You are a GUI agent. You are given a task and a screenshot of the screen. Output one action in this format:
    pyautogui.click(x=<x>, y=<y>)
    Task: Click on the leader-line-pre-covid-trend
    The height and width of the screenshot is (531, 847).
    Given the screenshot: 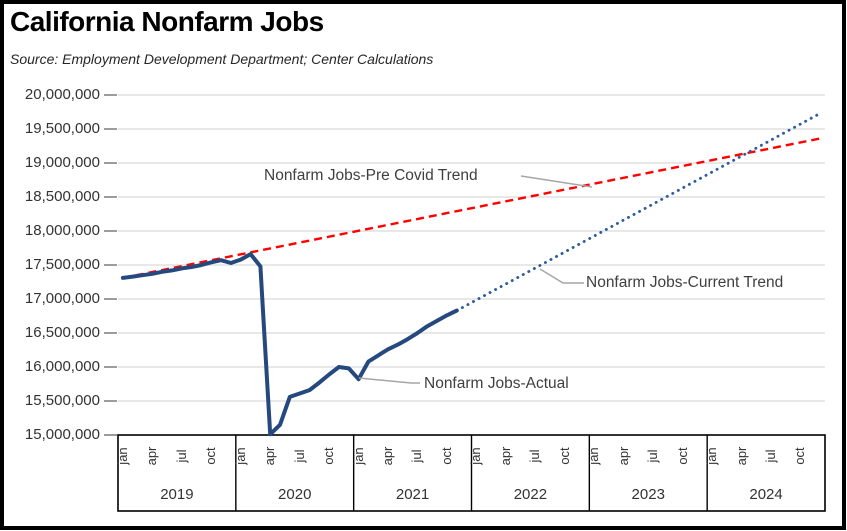 What is the action you would take?
    pyautogui.click(x=556, y=181)
    